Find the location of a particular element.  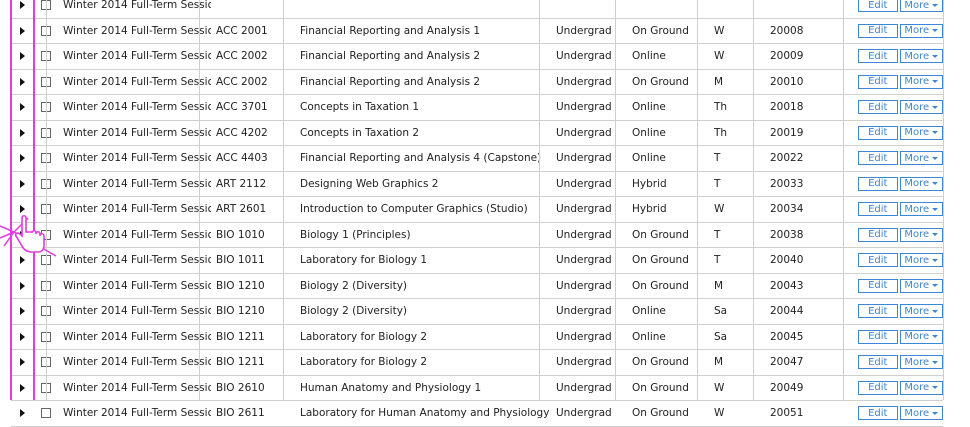

course-code-cell: ART 2112 is located at coordinates (241, 183).